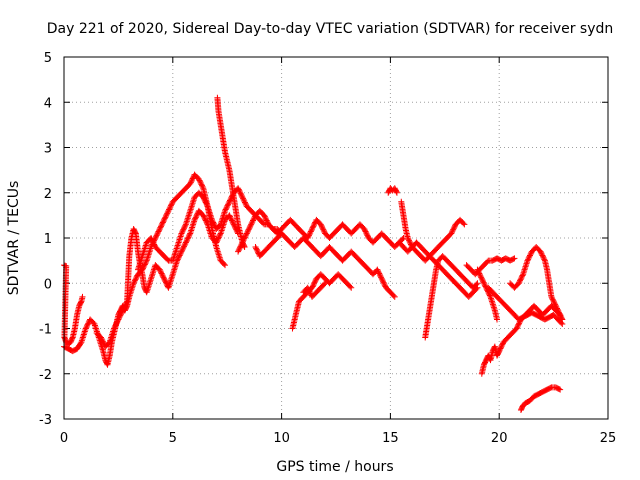 The height and width of the screenshot is (480, 640). Describe the element at coordinates (392, 190) in the screenshot. I see `series-sat-j` at that location.